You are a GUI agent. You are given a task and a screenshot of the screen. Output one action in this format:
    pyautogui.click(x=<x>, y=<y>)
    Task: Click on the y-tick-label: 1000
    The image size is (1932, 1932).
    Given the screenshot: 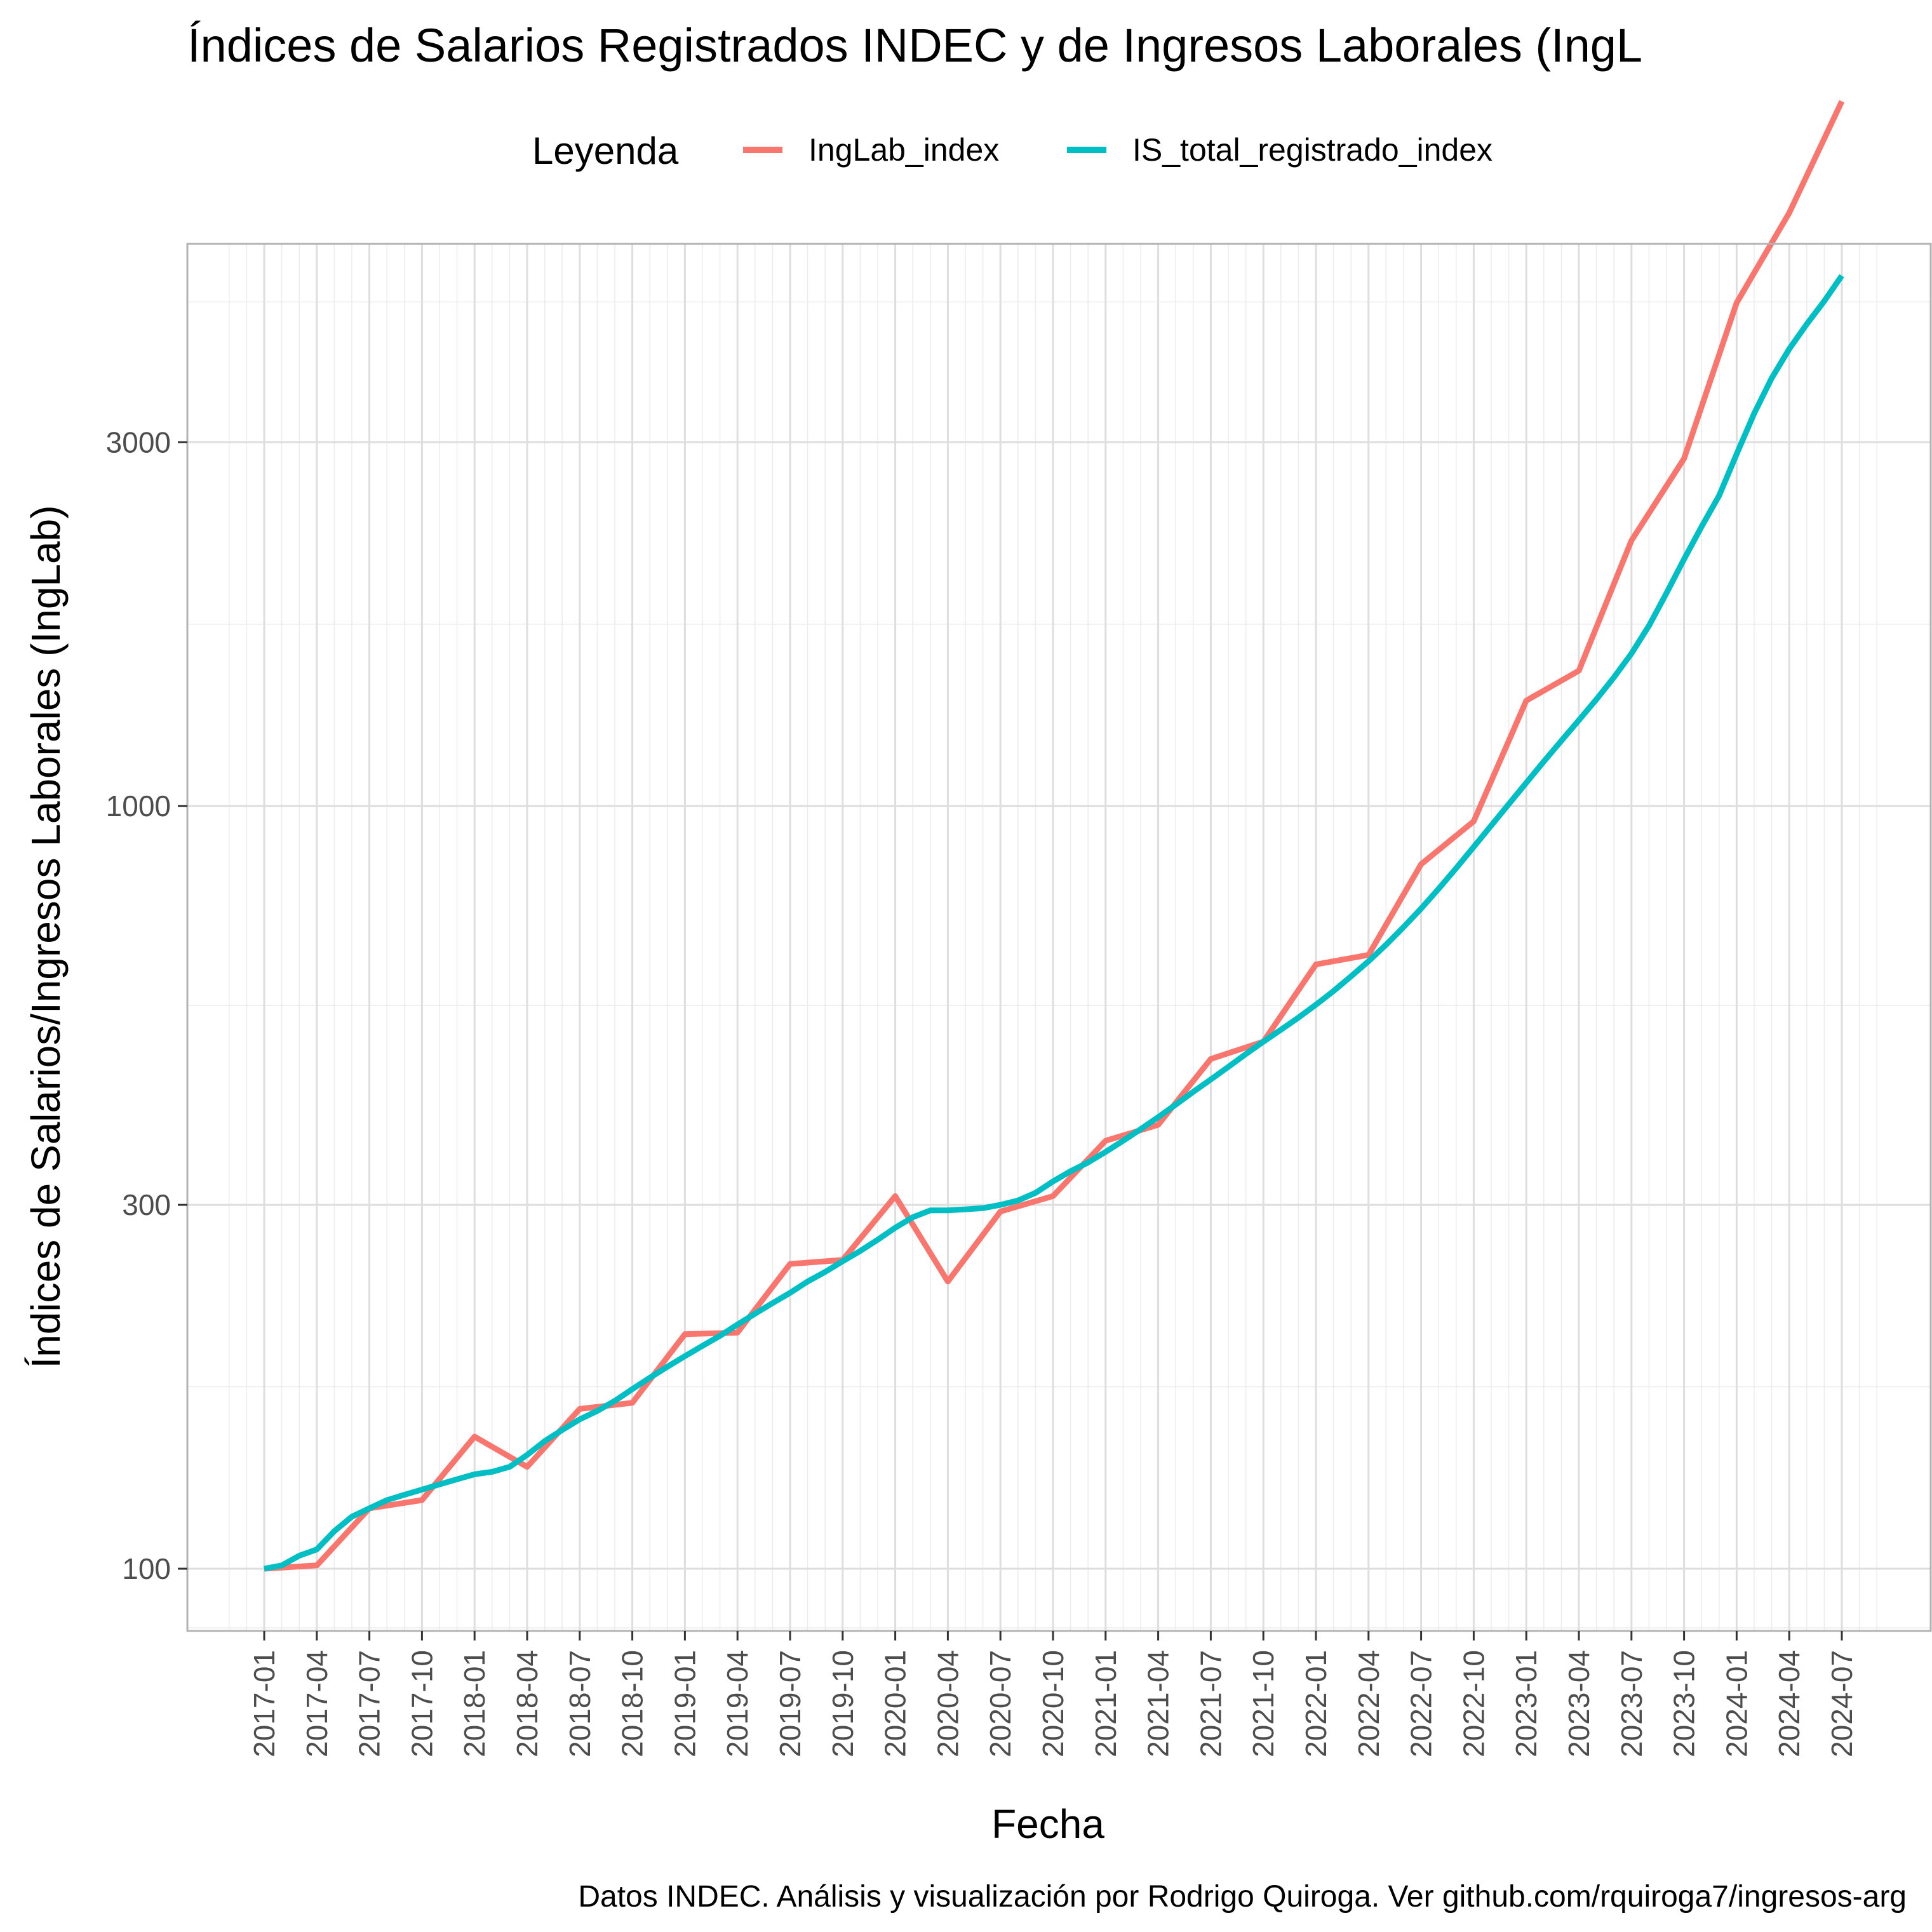 What is the action you would take?
    pyautogui.click(x=138, y=805)
    